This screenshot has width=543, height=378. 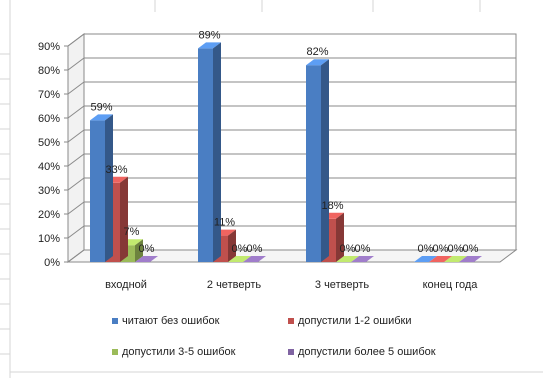 I want to click on y-tick-label: 20%, so click(x=49, y=215).